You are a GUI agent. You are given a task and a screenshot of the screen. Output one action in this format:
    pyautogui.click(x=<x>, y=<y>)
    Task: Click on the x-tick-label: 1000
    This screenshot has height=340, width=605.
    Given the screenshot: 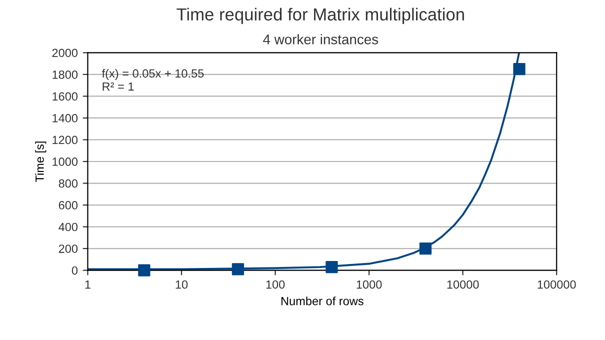 What is the action you would take?
    pyautogui.click(x=369, y=284)
    